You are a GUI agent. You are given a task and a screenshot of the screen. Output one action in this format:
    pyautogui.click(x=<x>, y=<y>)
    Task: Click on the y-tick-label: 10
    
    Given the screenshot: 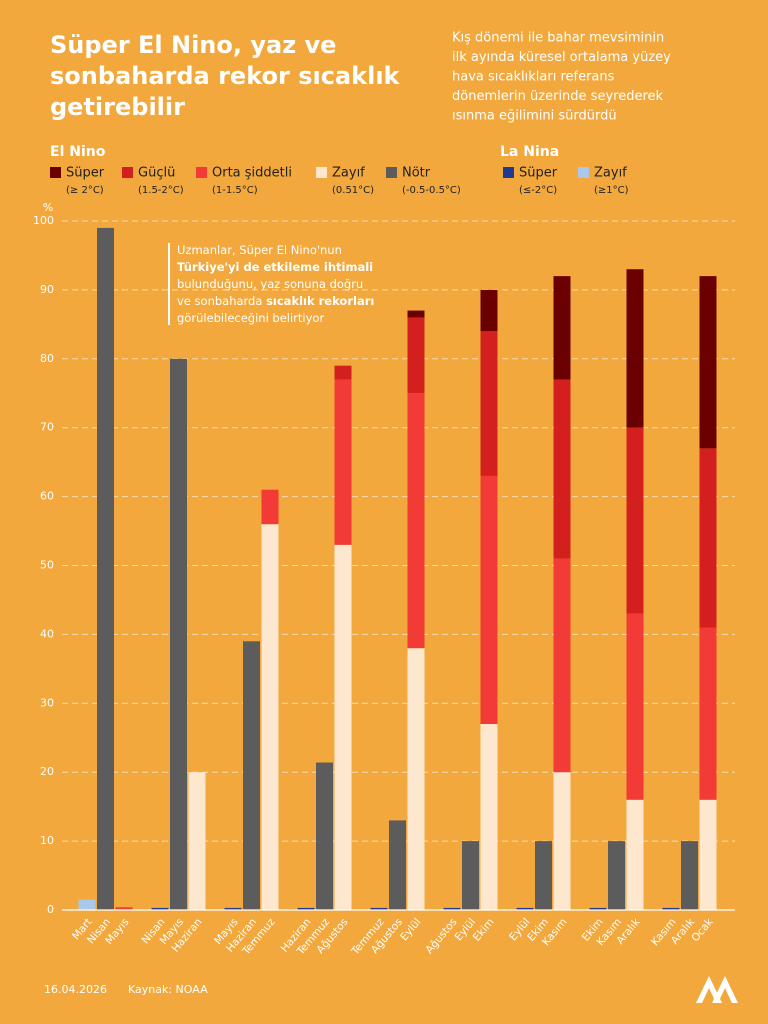 What is the action you would take?
    pyautogui.click(x=47, y=840)
    